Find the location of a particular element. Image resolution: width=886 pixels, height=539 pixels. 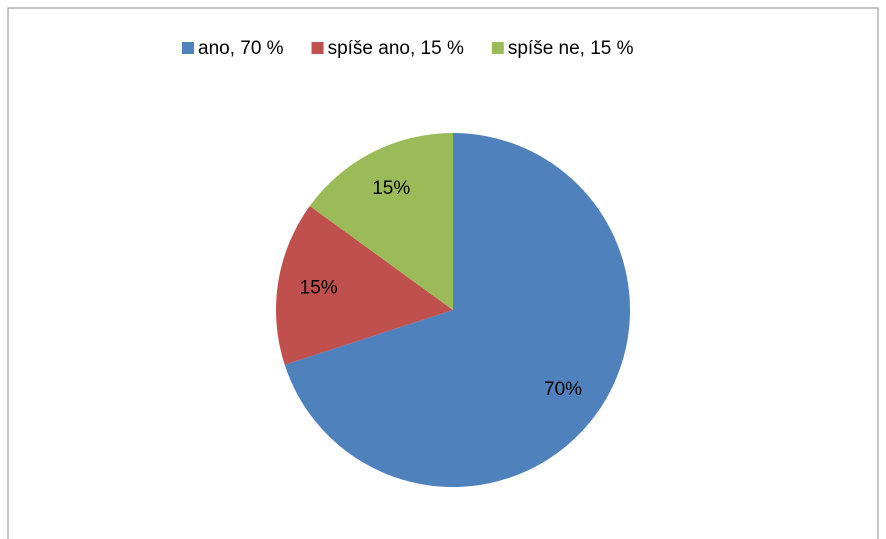

legend-label: spíše ano, 15 % is located at coordinates (396, 48).